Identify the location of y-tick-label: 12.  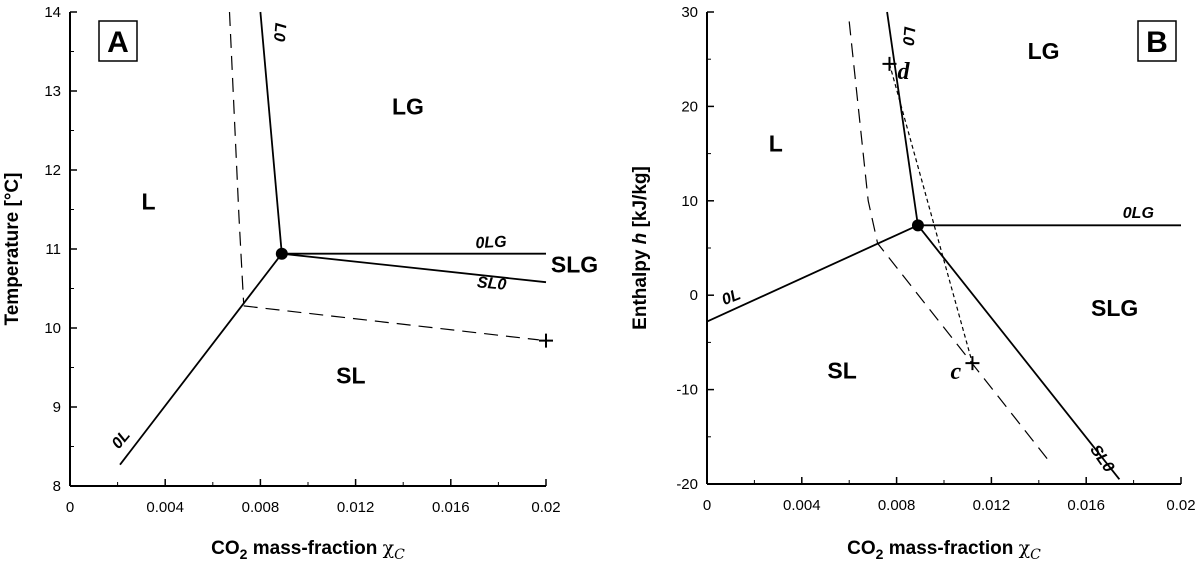
(52, 170).